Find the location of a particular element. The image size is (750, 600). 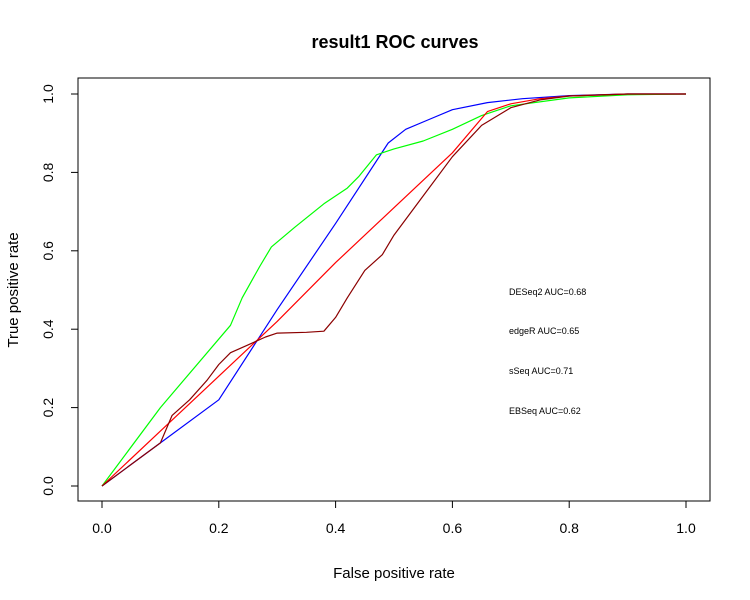

x-tick-label: 0.0 is located at coordinates (102, 528).